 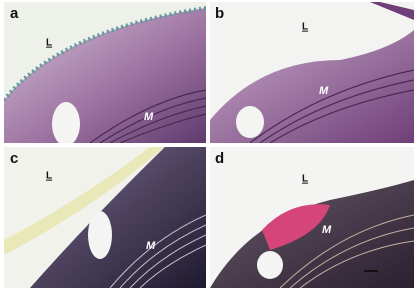 What do you see at coordinates (219, 158) in the screenshot?
I see `panel-letter: d` at bounding box center [219, 158].